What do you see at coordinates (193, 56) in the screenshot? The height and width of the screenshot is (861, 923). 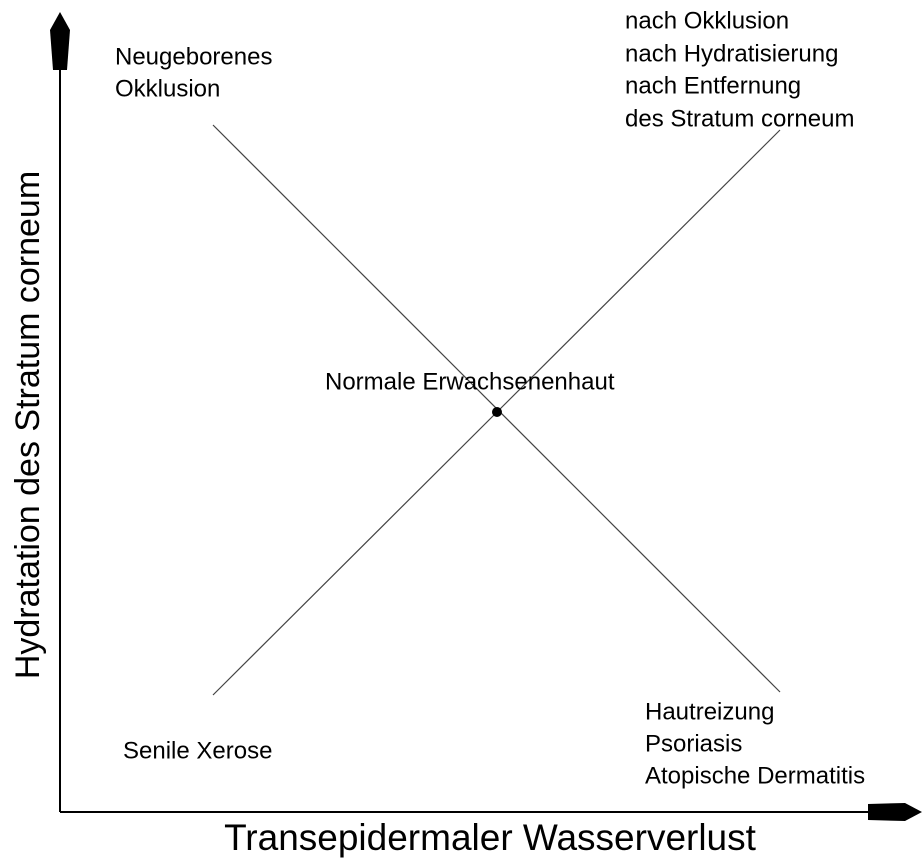 I see `label: Neugeborenes` at bounding box center [193, 56].